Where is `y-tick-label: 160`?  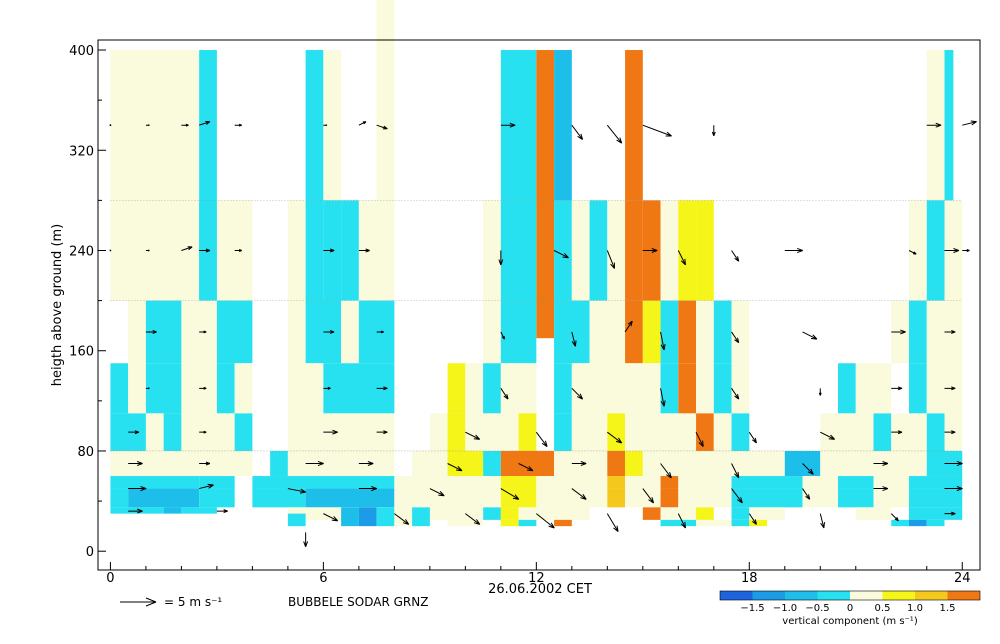 y-tick-label: 160 is located at coordinates (81, 352).